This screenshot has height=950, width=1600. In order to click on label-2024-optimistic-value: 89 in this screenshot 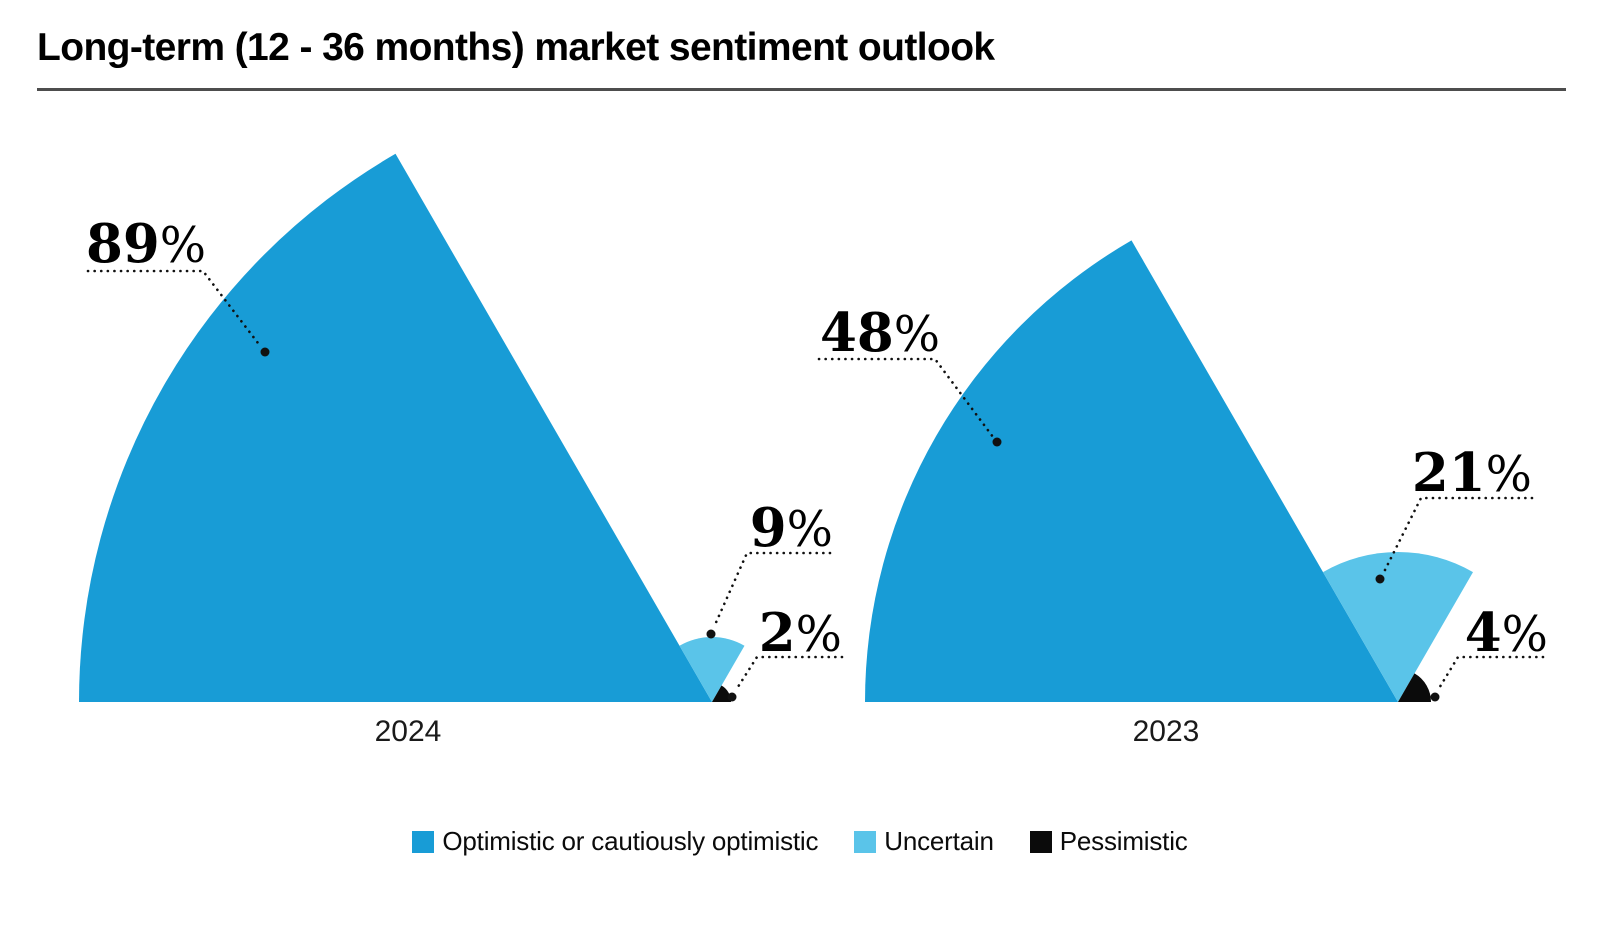, I will do `click(123, 244)`.